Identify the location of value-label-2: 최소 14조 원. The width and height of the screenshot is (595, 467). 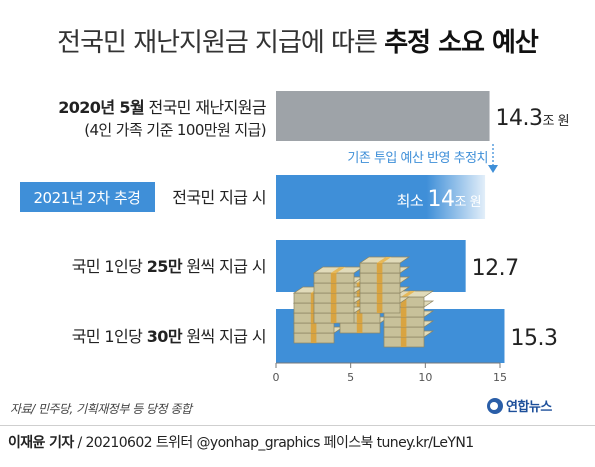
(439, 199).